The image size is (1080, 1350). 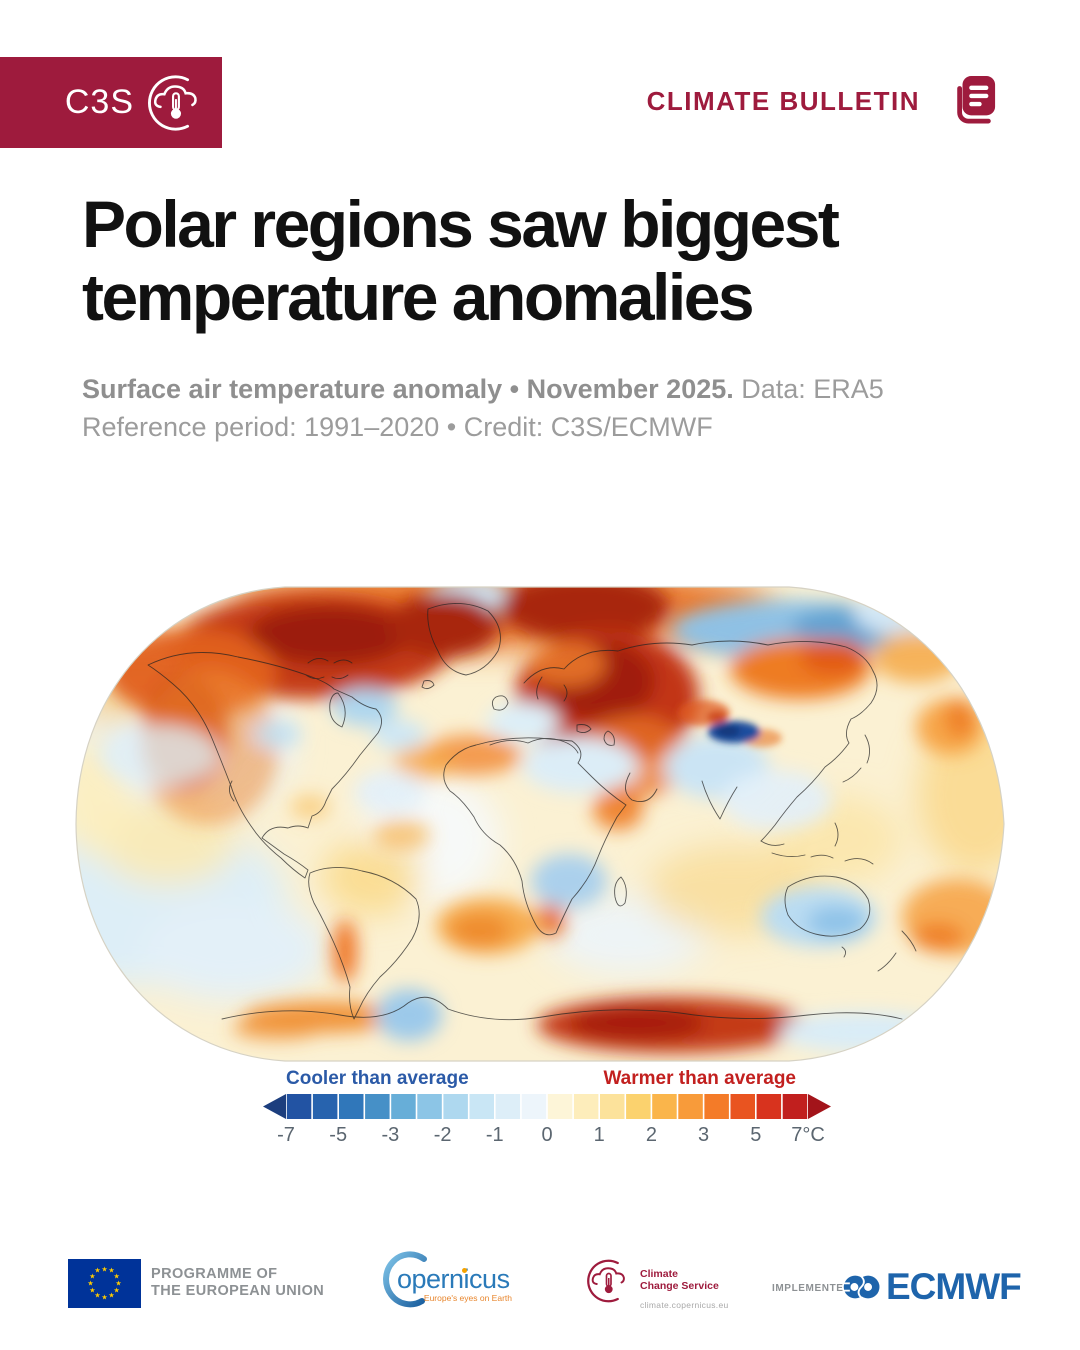 I want to click on c3s-logo-text: C3S, so click(x=99, y=102).